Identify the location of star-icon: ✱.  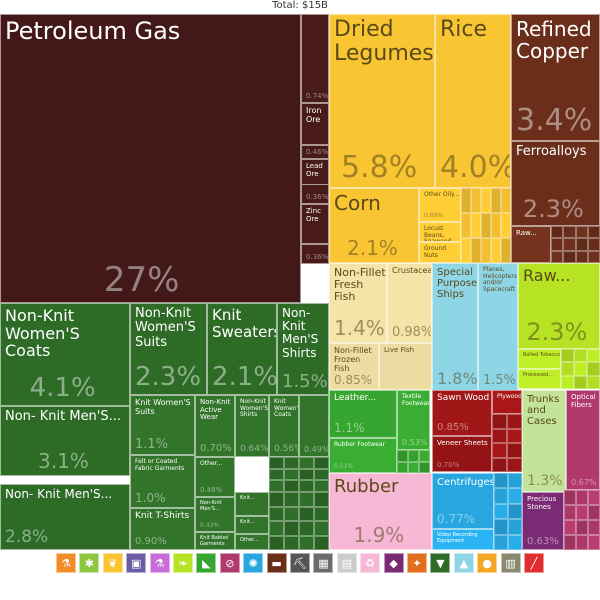
(89, 563).